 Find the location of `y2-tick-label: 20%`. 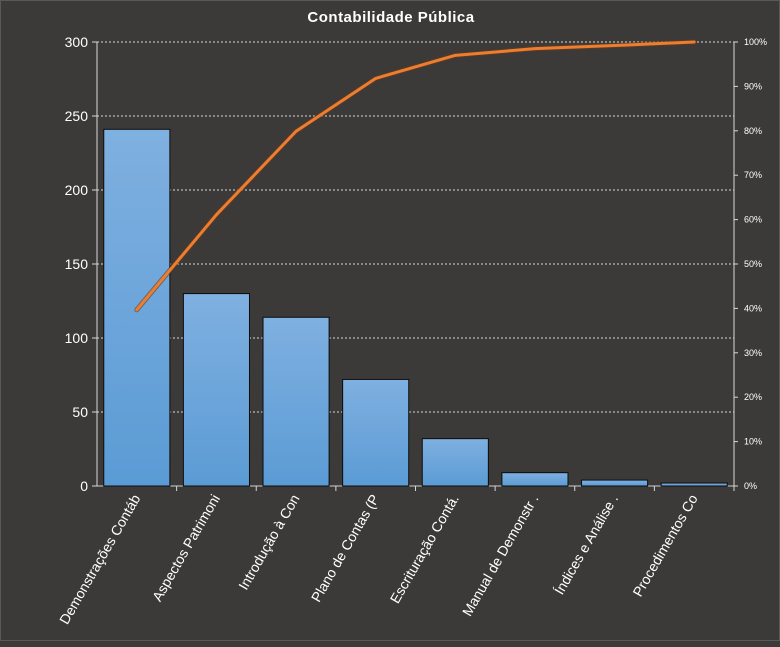

y2-tick-label: 20% is located at coordinates (753, 397).